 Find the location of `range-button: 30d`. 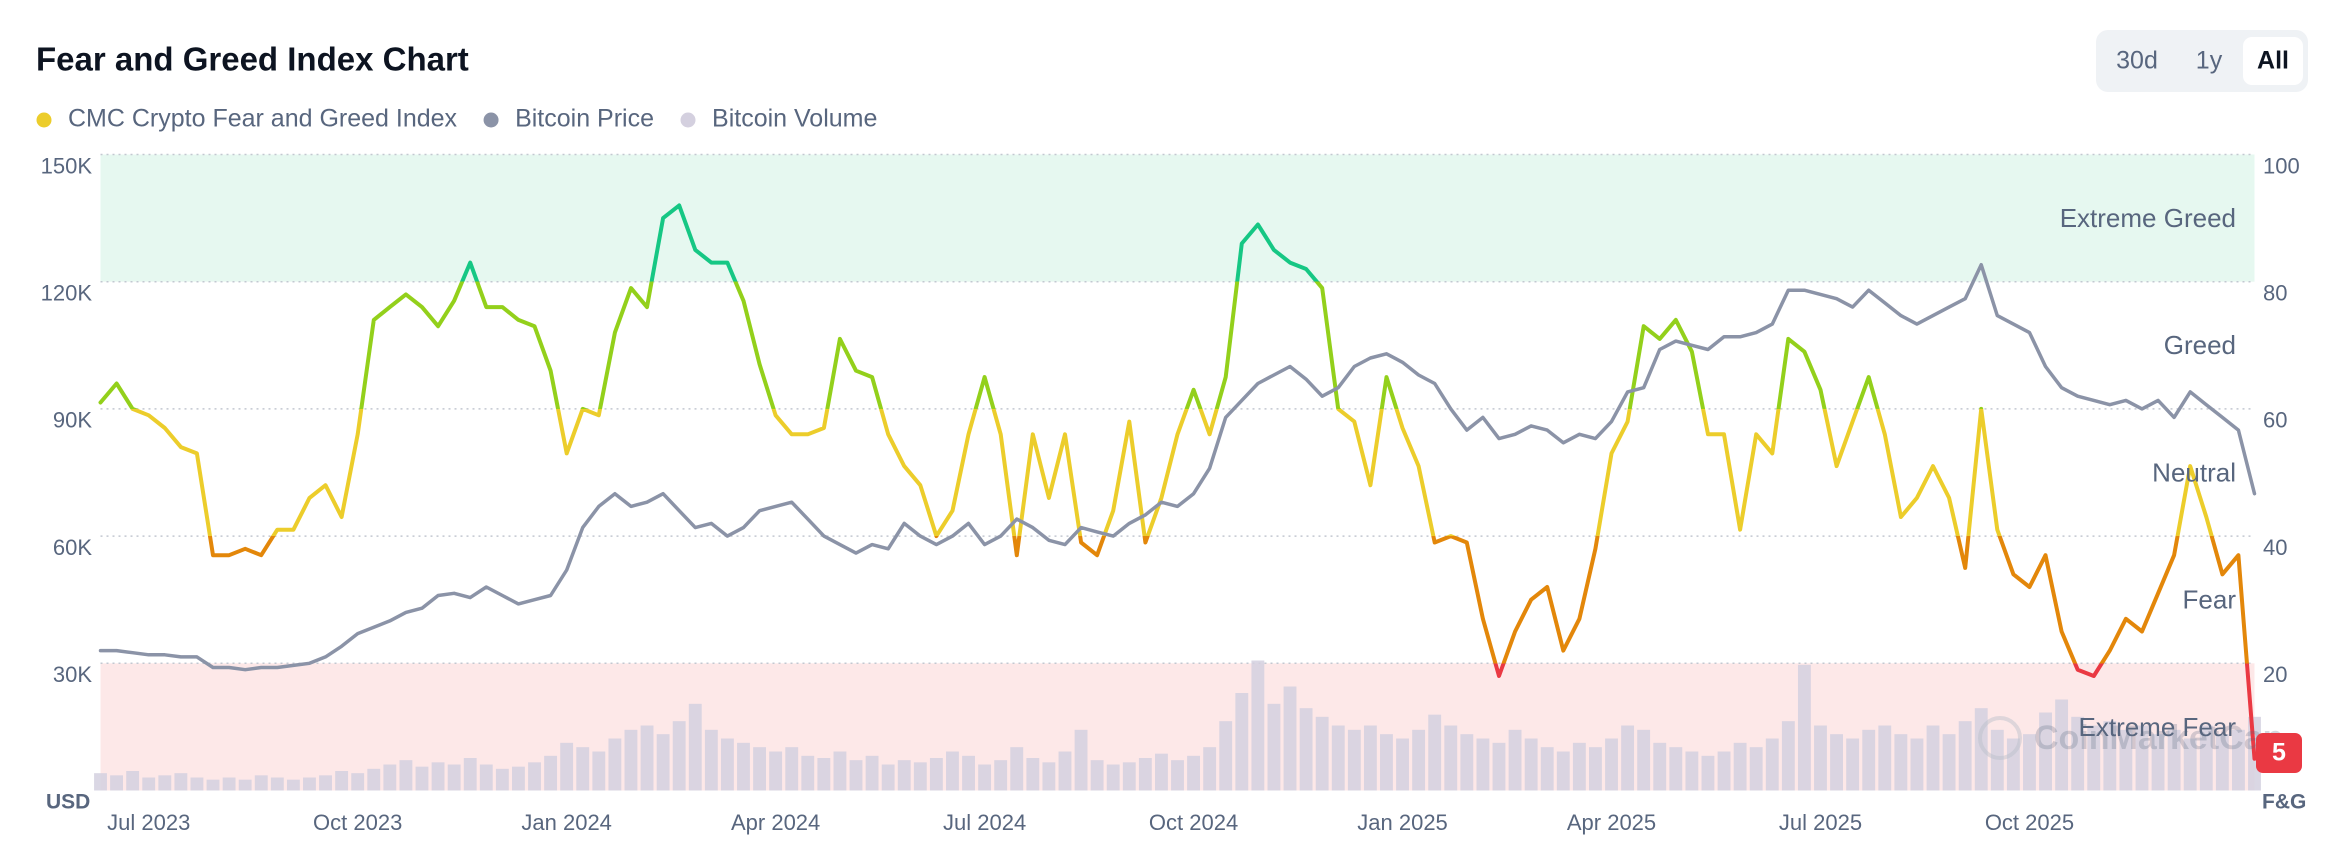

range-button: 30d is located at coordinates (2137, 61).